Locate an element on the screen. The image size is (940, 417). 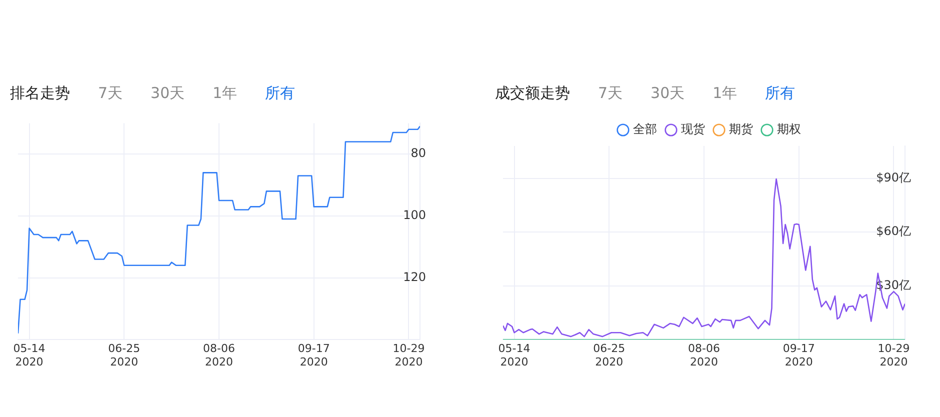
chart-title: 成交额走势 is located at coordinates (532, 93).